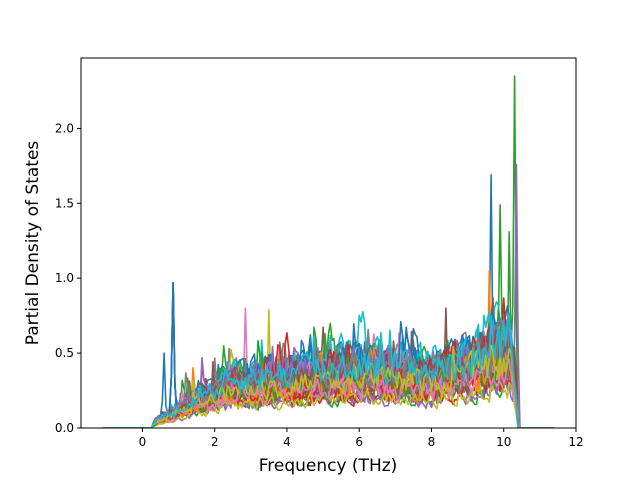 This screenshot has width=640, height=480. I want to click on x-axis: 0 2 4 6 8 10 12, so click(361, 438).